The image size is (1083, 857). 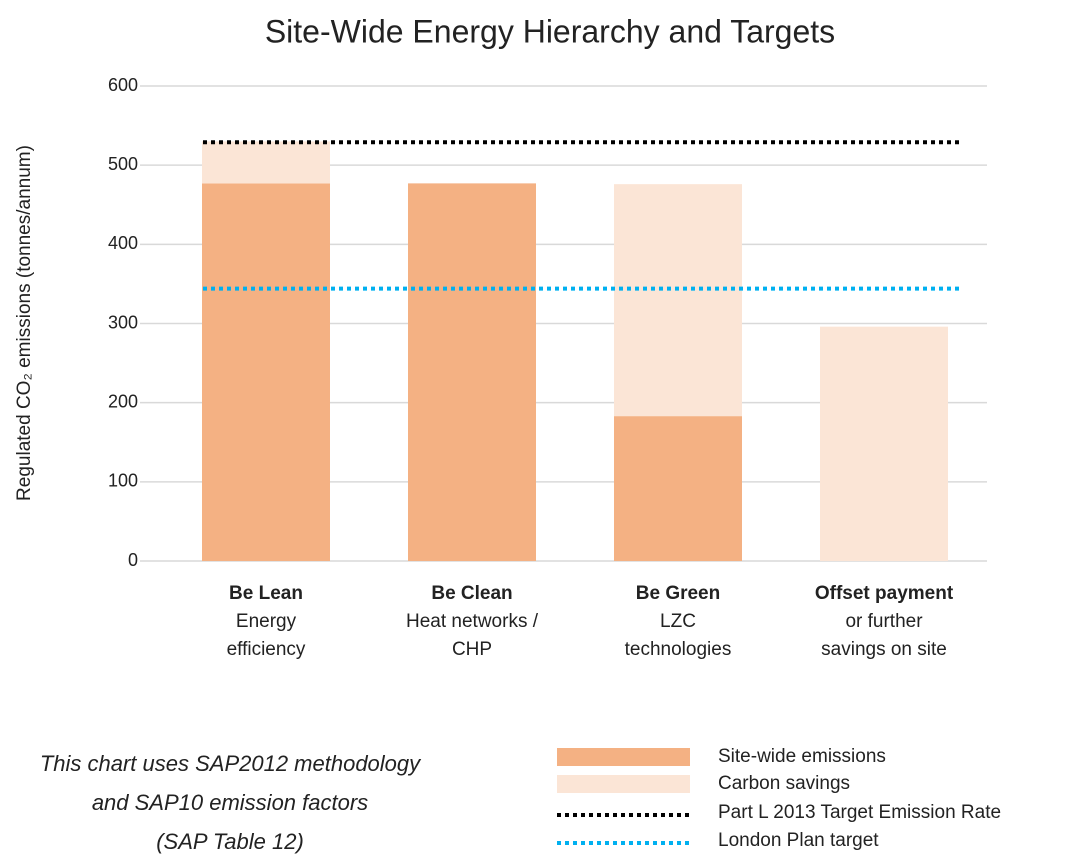 I want to click on x-tick-description: CHP, so click(x=472, y=649).